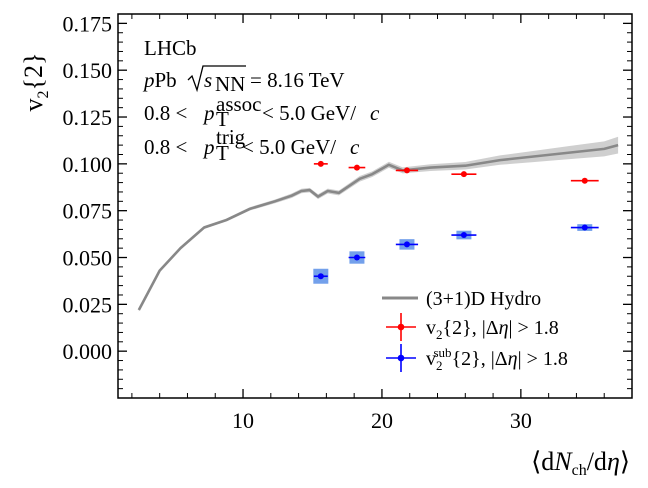  I want to click on y-title-sub: 2, so click(43, 94).